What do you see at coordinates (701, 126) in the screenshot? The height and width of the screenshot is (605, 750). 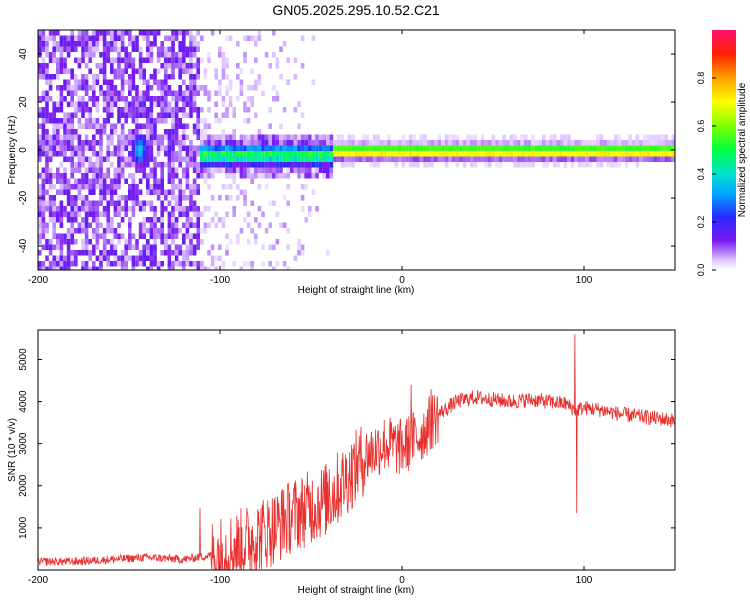 I see `colorbar-tick-label: 0.6` at bounding box center [701, 126].